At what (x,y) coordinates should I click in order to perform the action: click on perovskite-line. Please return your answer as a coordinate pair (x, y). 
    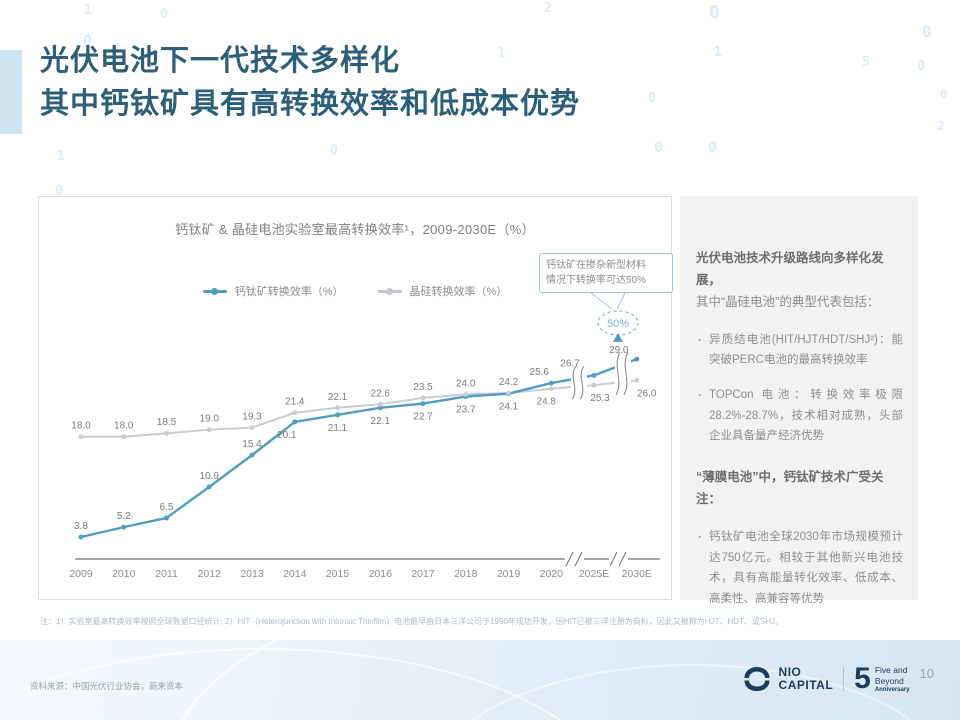
    Looking at the image, I should click on (358, 448).